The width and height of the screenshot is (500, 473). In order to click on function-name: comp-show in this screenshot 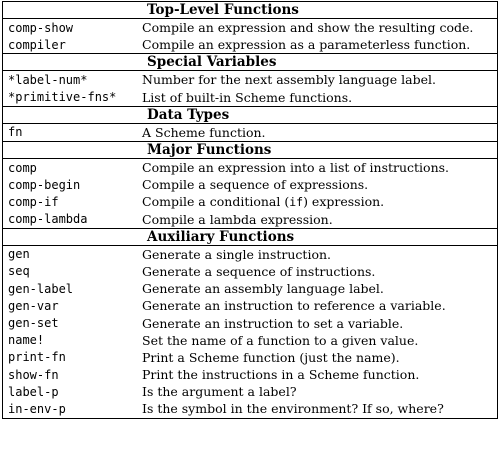, I will do `click(41, 27)`.